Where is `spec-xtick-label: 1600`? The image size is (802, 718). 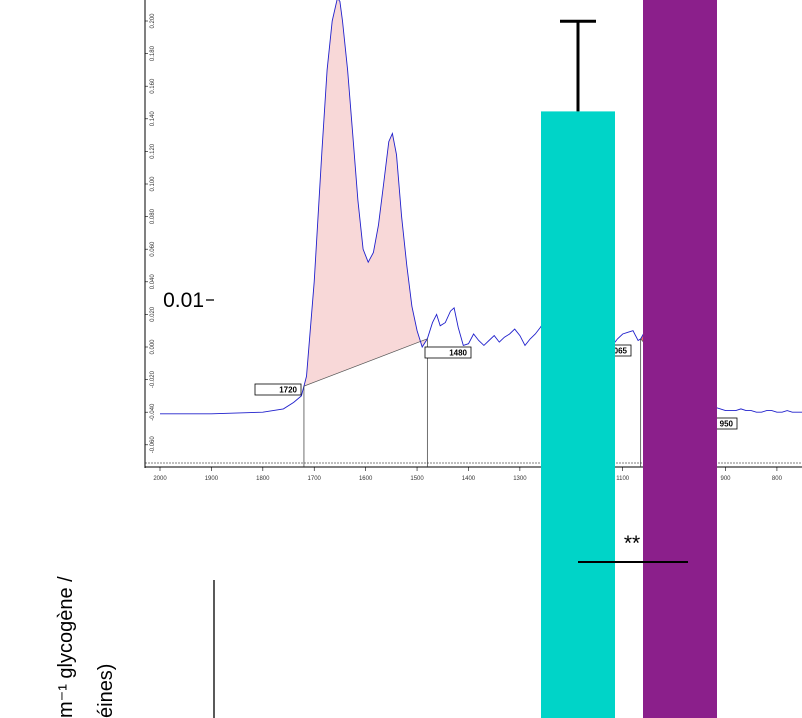
spec-xtick-label: 1600 is located at coordinates (366, 479).